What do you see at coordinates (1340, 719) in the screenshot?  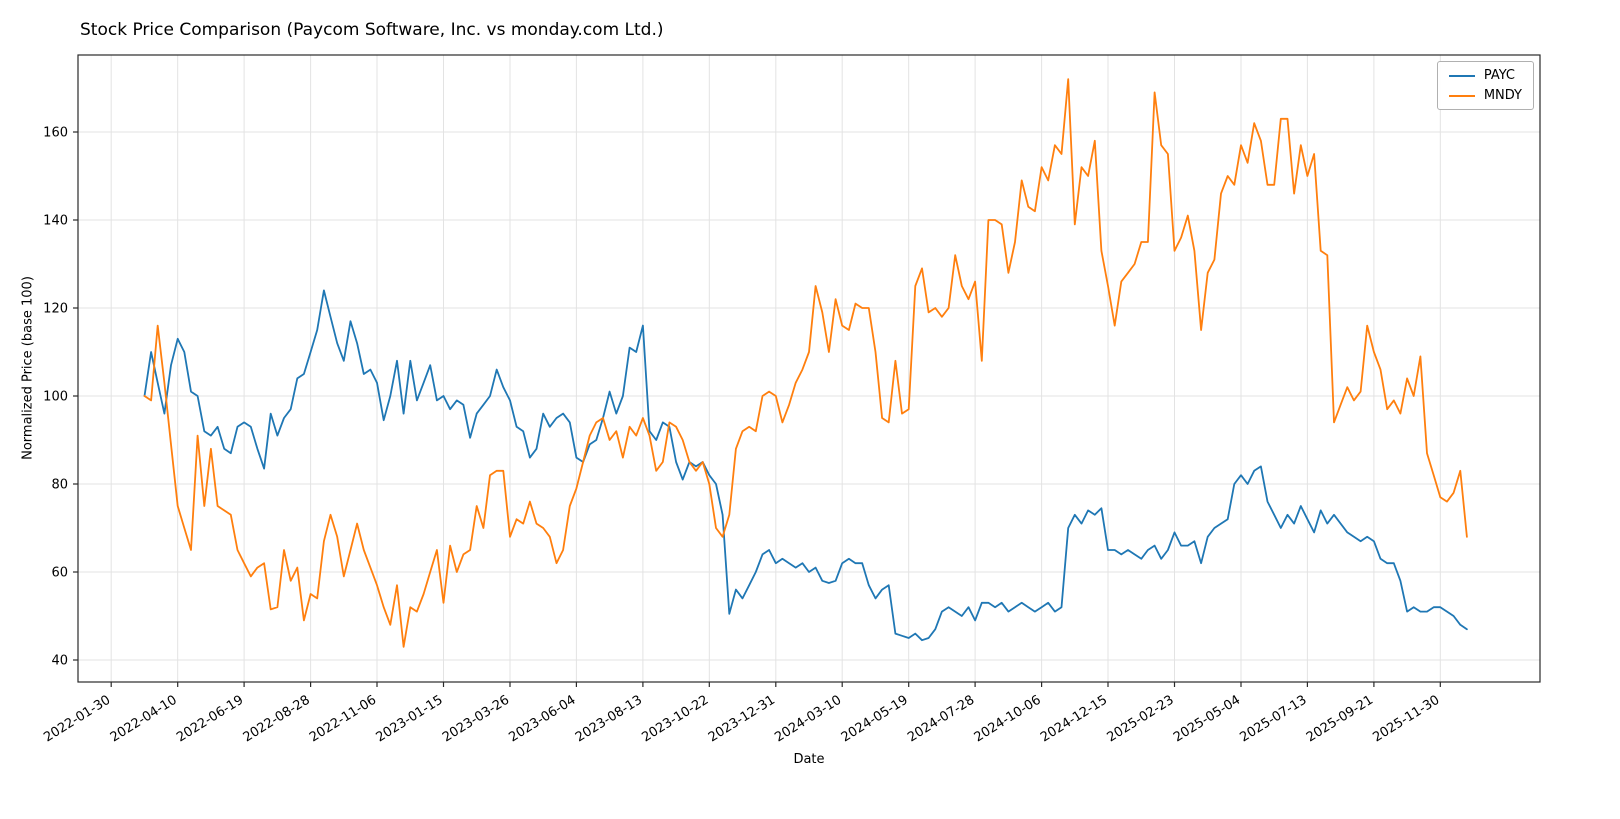 I see `svg-text: 2025-09-21` at bounding box center [1340, 719].